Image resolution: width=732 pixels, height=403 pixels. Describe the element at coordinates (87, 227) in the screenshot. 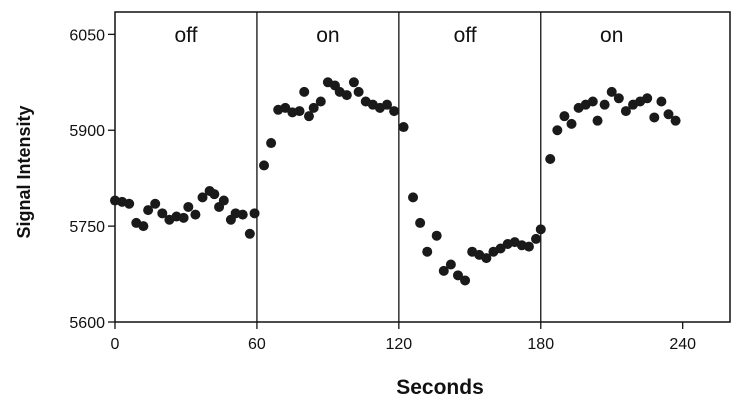

I see `y-tick-label: 5750` at that location.